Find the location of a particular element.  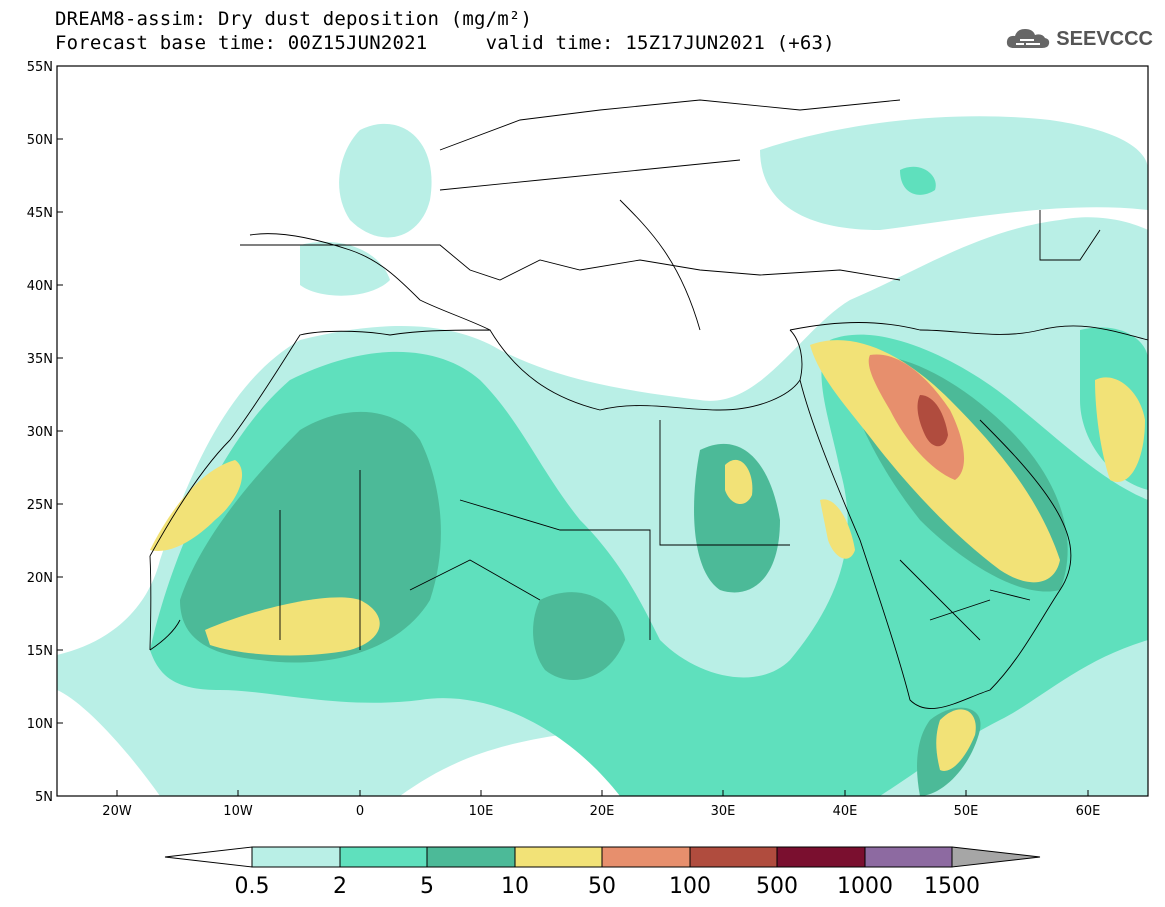

lat-label: 40N is located at coordinates (40, 286).